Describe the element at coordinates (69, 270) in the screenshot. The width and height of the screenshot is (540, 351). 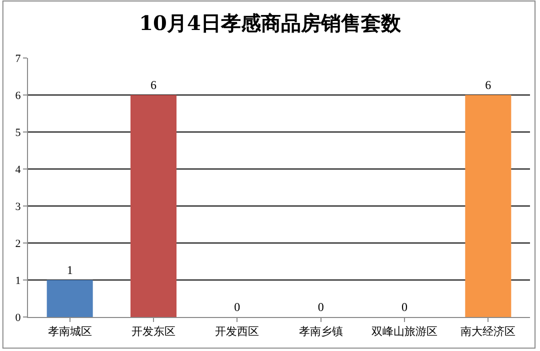
I see `data-label: 1` at that location.